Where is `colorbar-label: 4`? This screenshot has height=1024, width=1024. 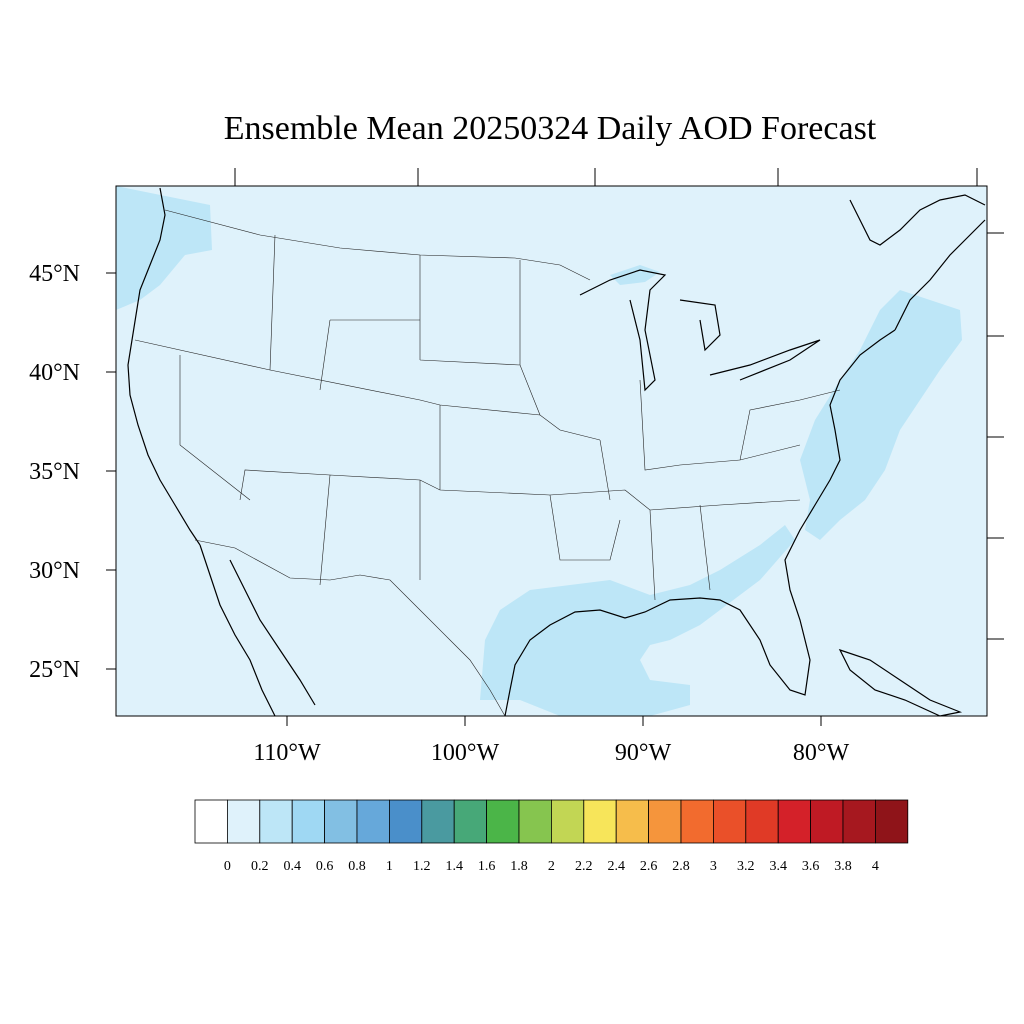
colorbar-label: 4 is located at coordinates (875, 866).